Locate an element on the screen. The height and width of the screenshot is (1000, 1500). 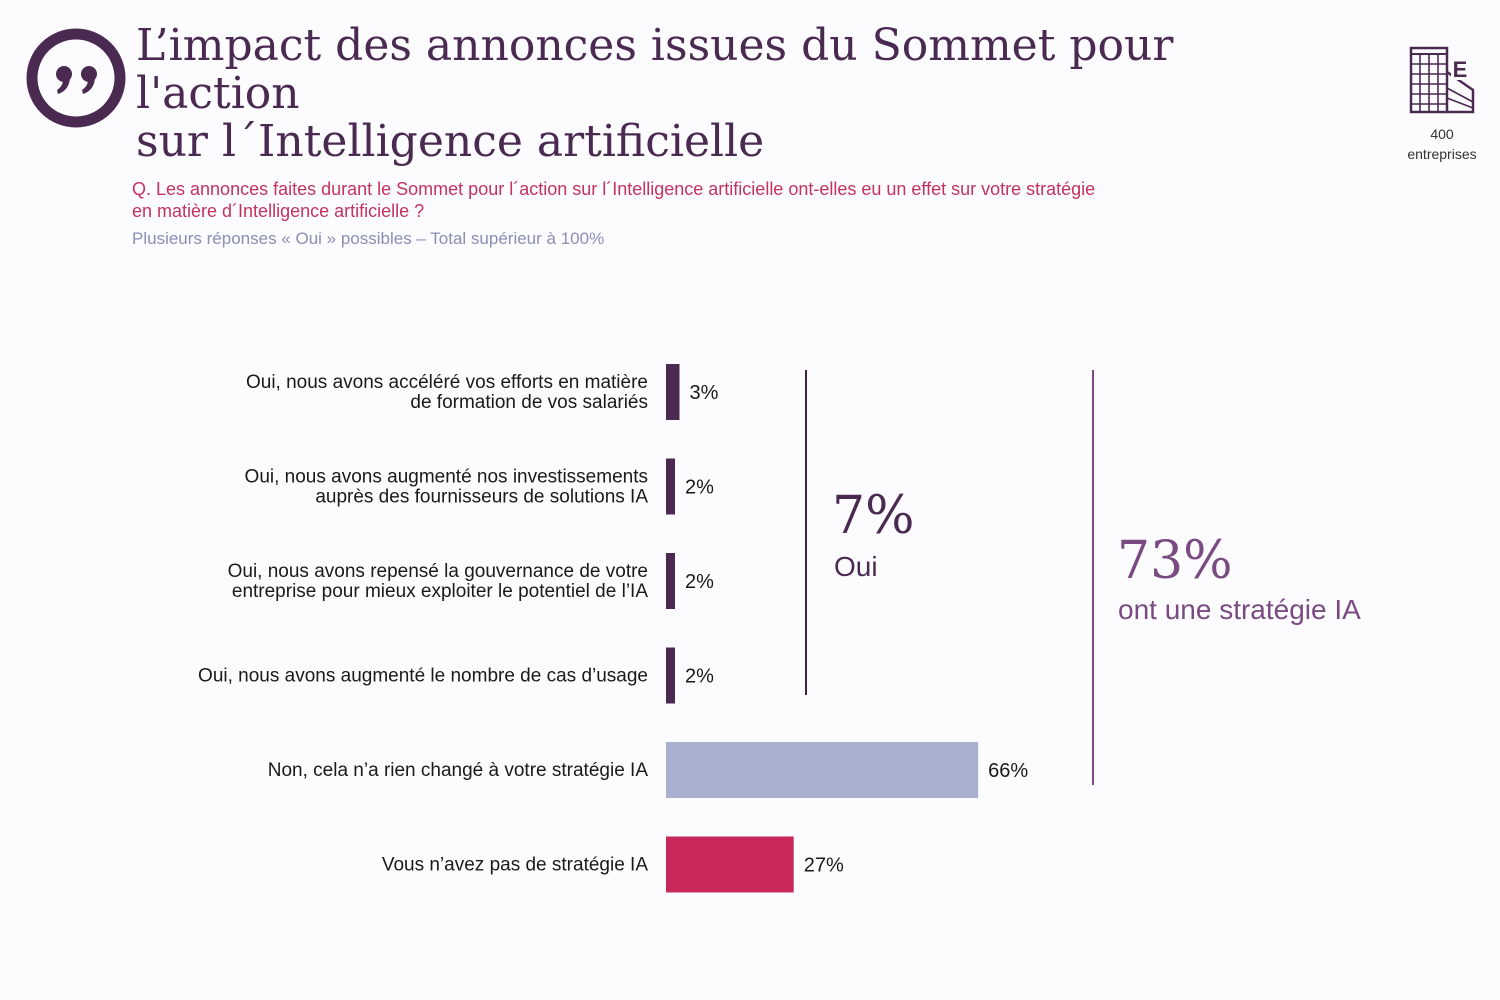
building-icon: E is located at coordinates (1442, 80).